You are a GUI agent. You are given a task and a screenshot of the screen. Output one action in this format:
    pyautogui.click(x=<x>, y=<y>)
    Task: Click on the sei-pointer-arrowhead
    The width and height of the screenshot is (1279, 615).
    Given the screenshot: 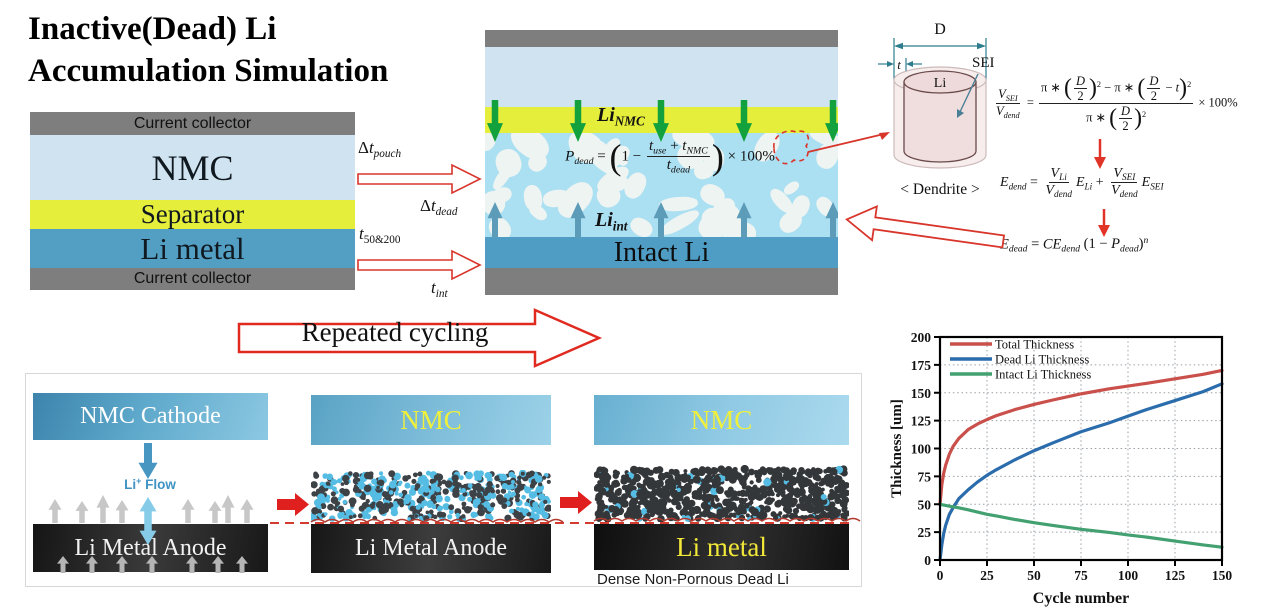 What is the action you would take?
    pyautogui.click(x=960, y=113)
    